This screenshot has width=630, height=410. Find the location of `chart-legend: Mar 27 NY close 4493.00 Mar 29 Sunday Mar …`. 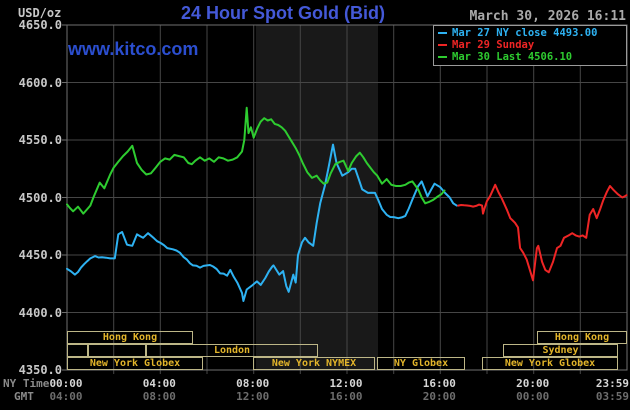

chart-legend: Mar 27 NY close 4493.00 Mar 29 Sunday Mar … is located at coordinates (530, 45).